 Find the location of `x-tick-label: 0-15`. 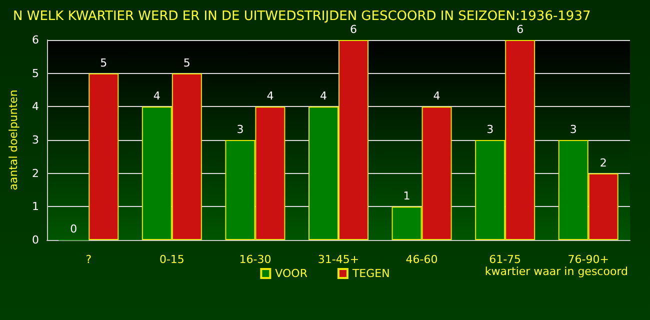

x-tick-label: 0-15 is located at coordinates (171, 259).